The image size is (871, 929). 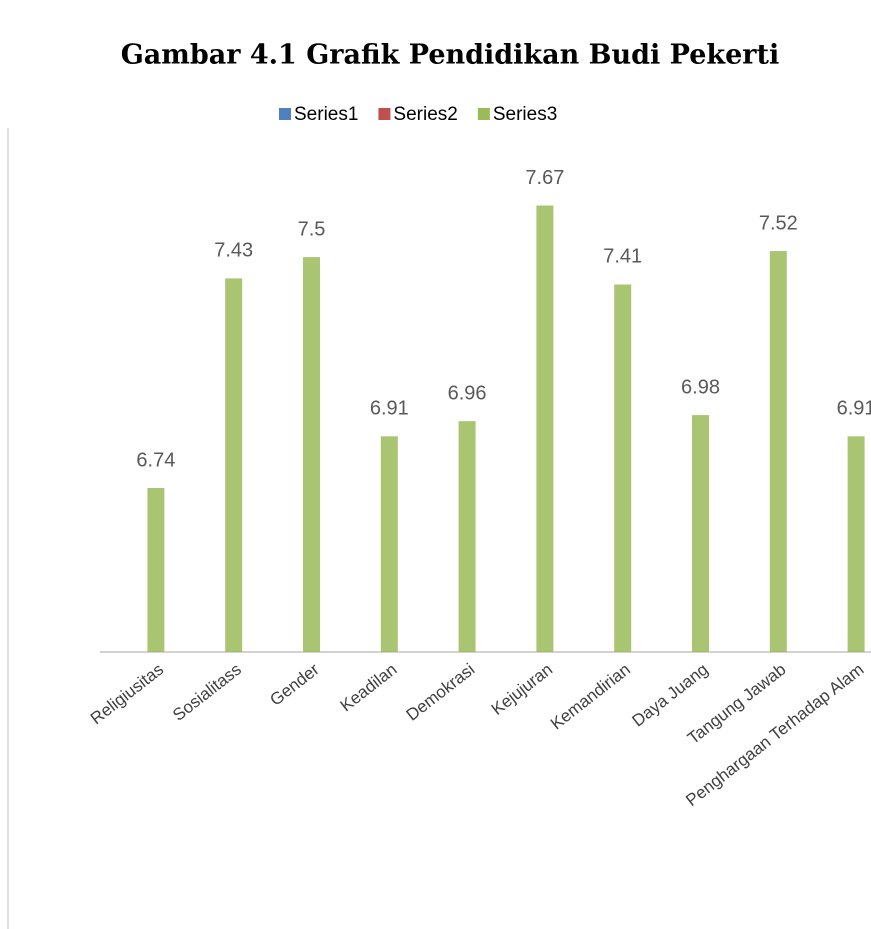 I want to click on value-label: 7.52, so click(x=778, y=223).